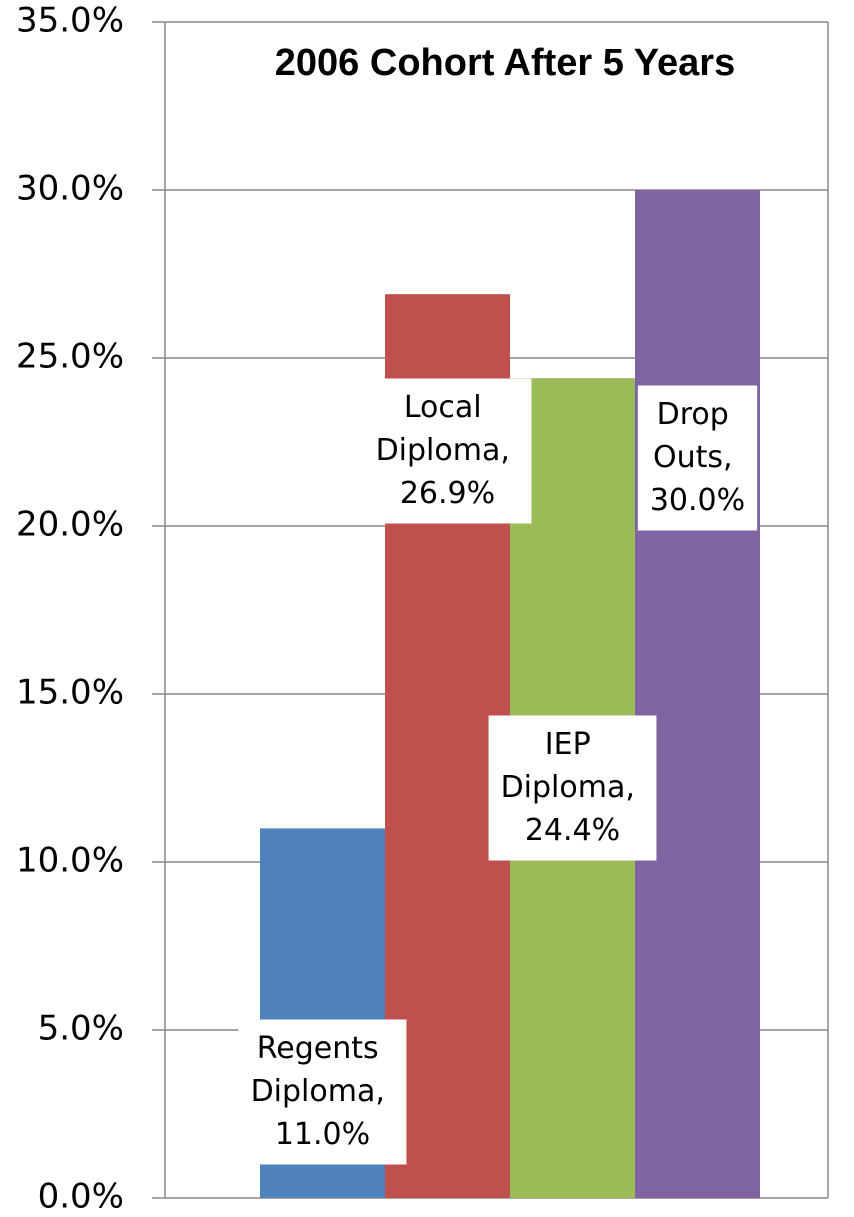 This screenshot has height=1217, width=854. Describe the element at coordinates (70, 21) in the screenshot. I see `y-tick-label: 35.0%` at that location.